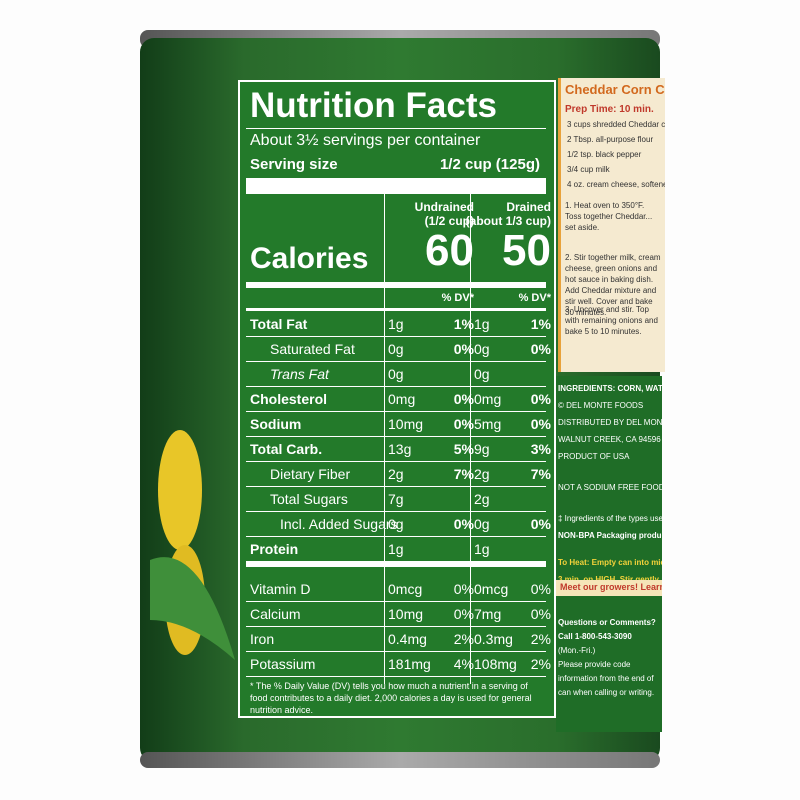 The image size is (800, 800). Describe the element at coordinates (594, 456) in the screenshot. I see `info-line: PRODUCT OF USA` at that location.